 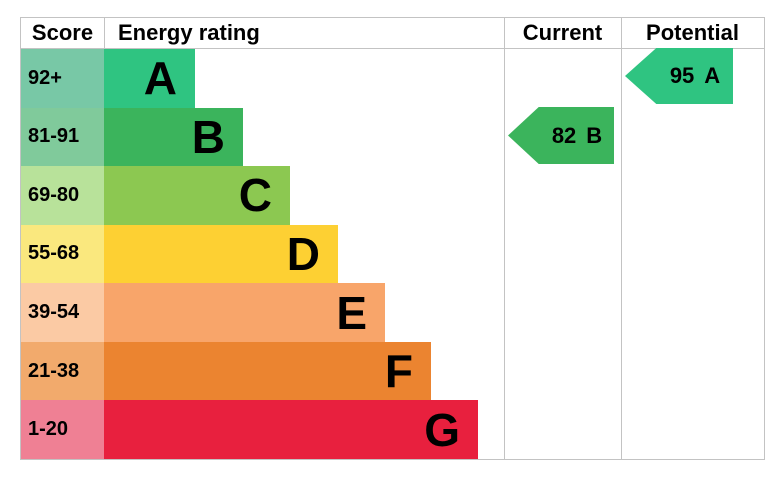 I want to click on column-header-energy-rating: Energy rating, so click(x=189, y=32).